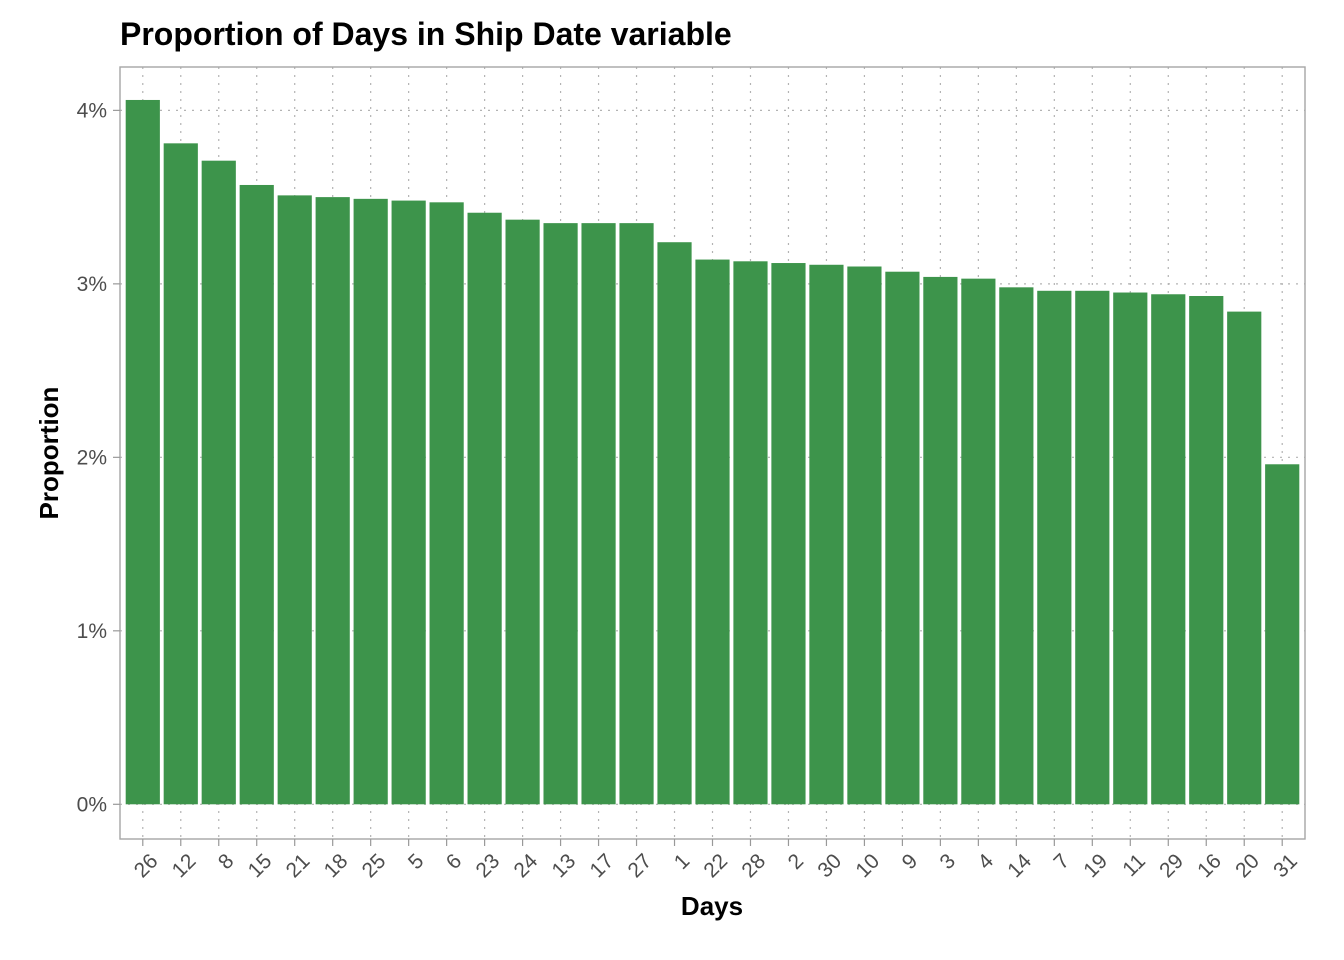 The height and width of the screenshot is (960, 1344). Describe the element at coordinates (488, 865) in the screenshot. I see `x-tick-label: 23` at that location.